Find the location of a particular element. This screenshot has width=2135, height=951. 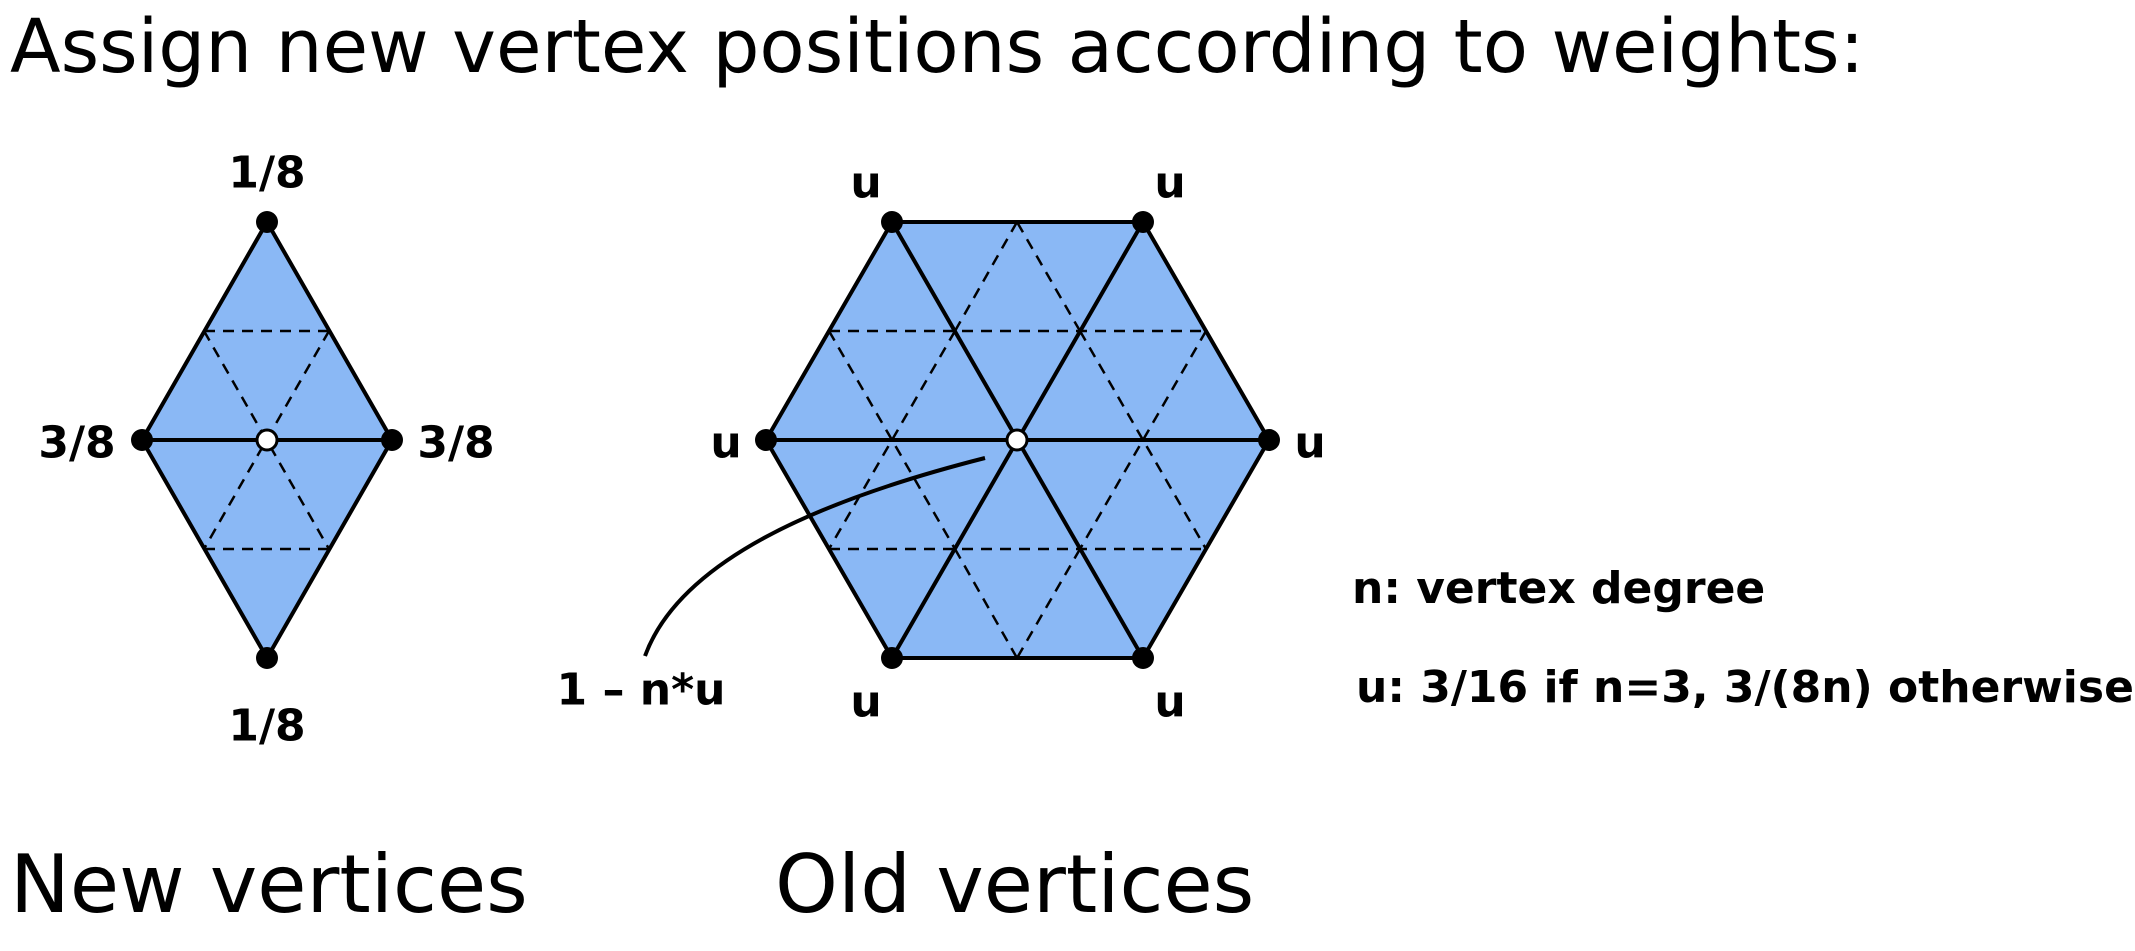

hex-label-right: u is located at coordinates (1310, 443).